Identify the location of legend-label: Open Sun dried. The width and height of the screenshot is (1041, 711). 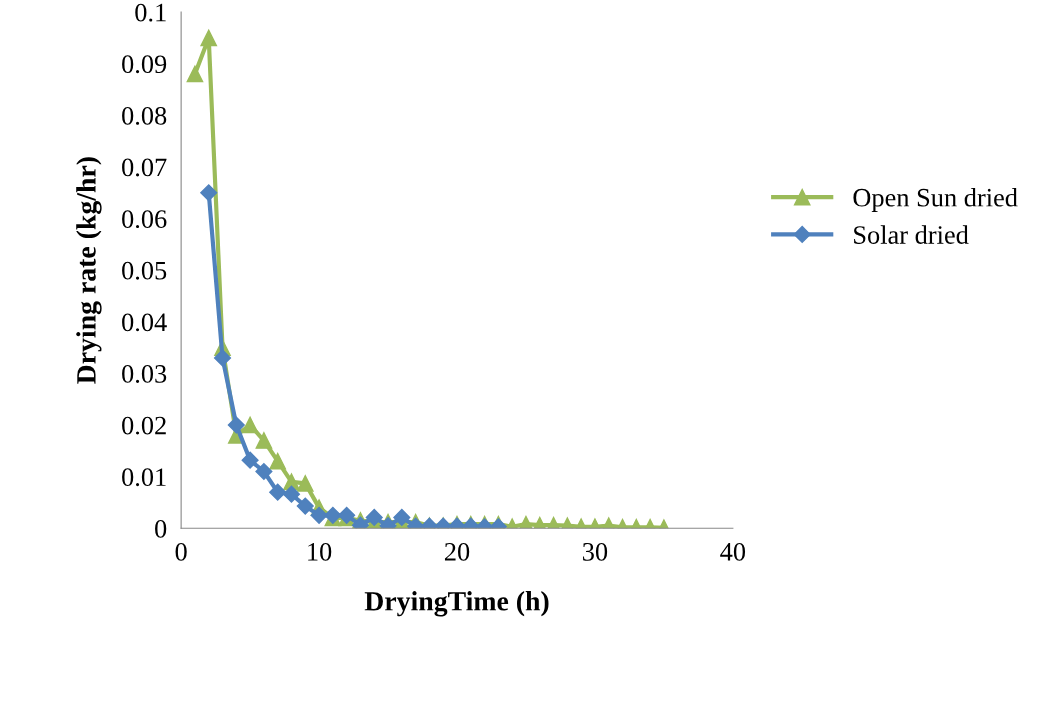
(935, 200).